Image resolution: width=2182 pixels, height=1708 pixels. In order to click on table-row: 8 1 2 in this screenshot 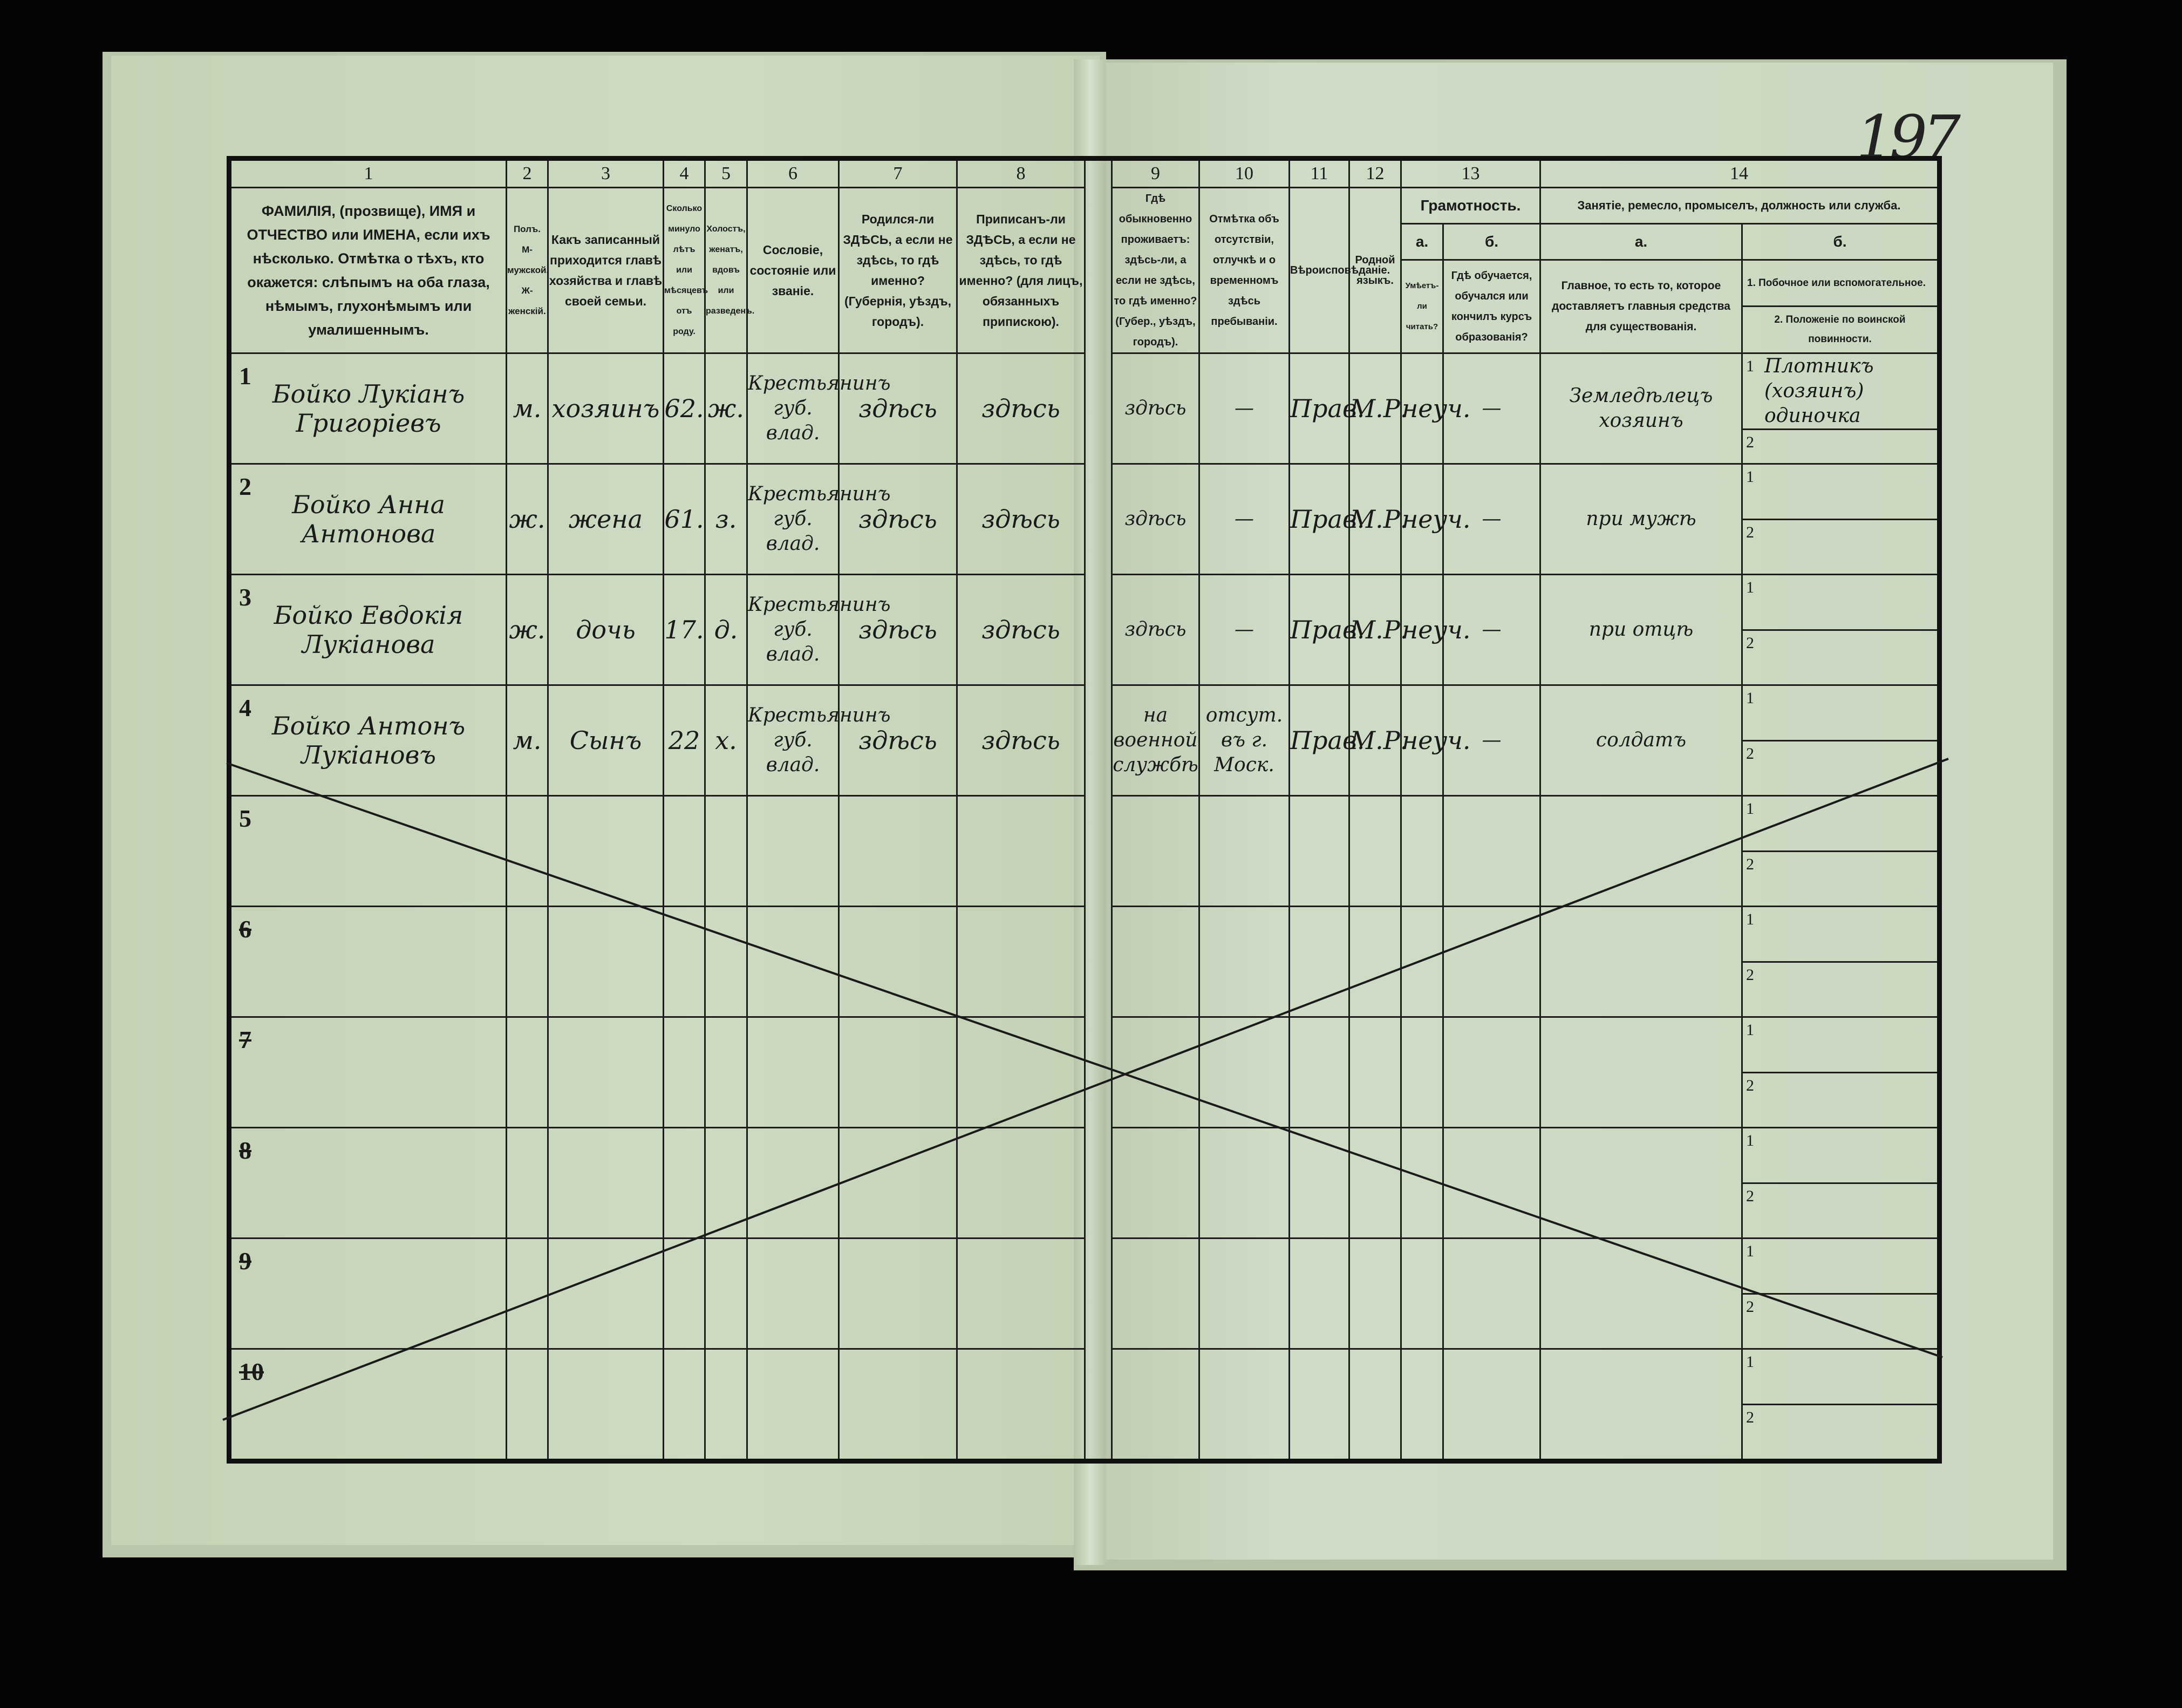, I will do `click(1084, 1183)`.